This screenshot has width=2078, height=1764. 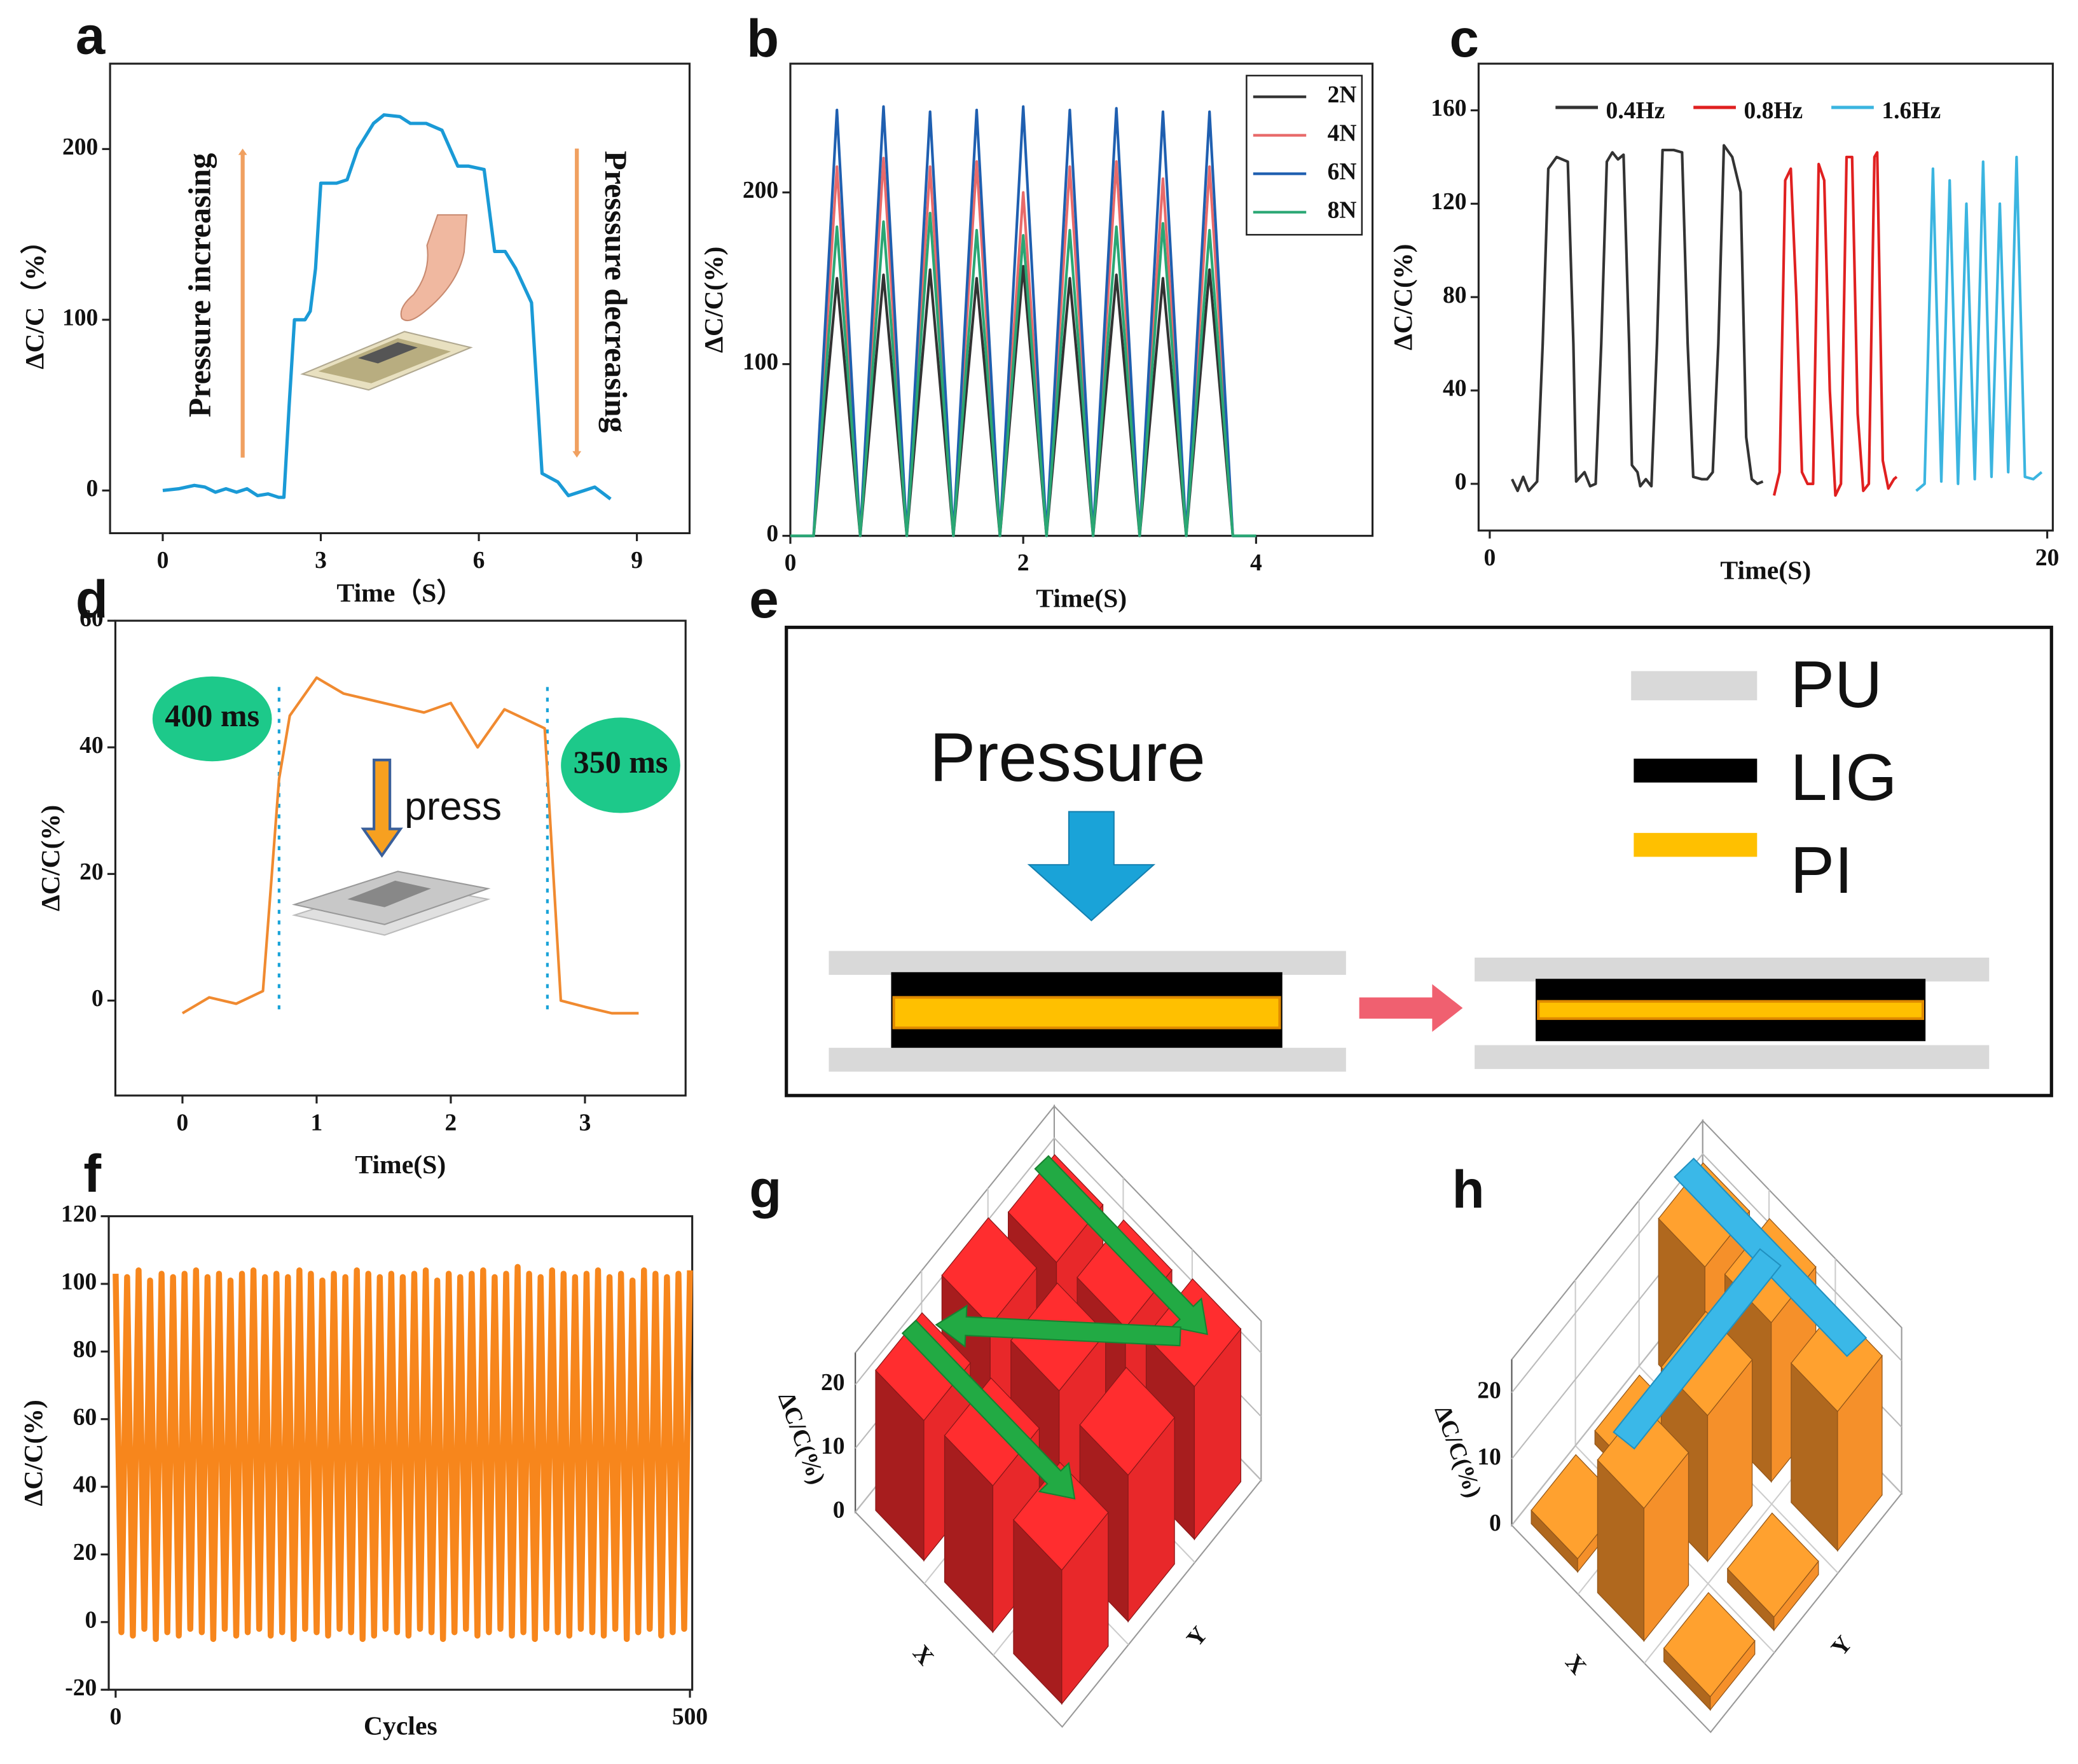 What do you see at coordinates (637, 561) in the screenshot?
I see `x-tick-label: 9` at bounding box center [637, 561].